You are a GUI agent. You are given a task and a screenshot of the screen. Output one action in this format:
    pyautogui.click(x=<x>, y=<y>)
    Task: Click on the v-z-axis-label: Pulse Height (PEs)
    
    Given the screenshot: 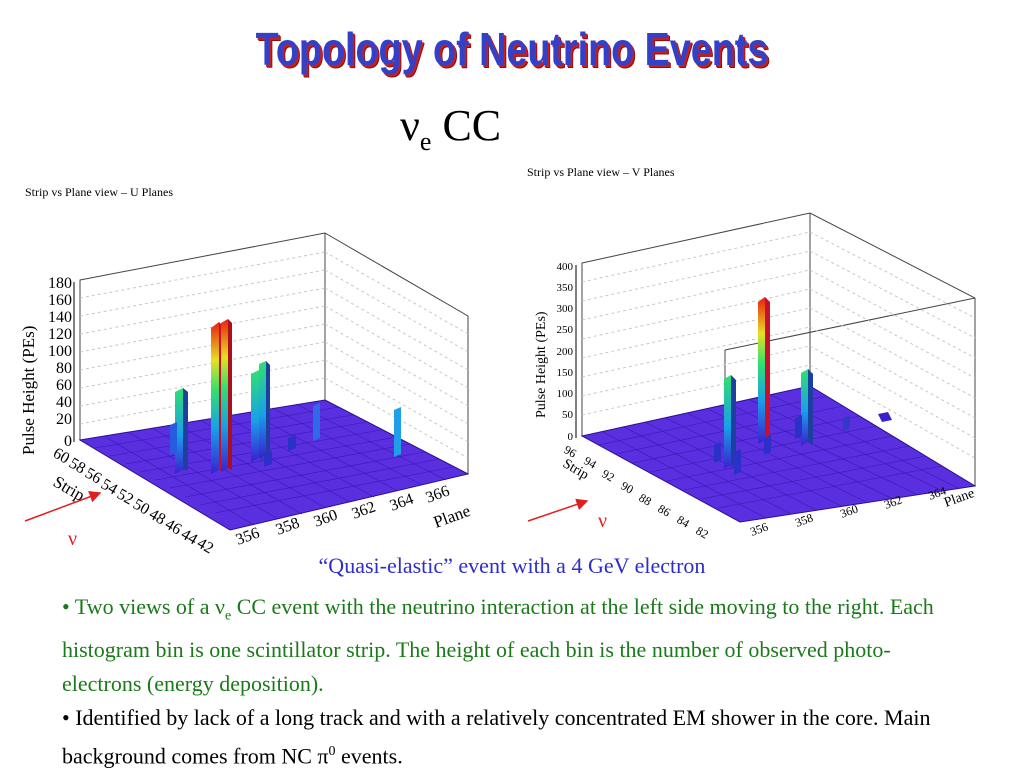 What is the action you would take?
    pyautogui.click(x=541, y=364)
    